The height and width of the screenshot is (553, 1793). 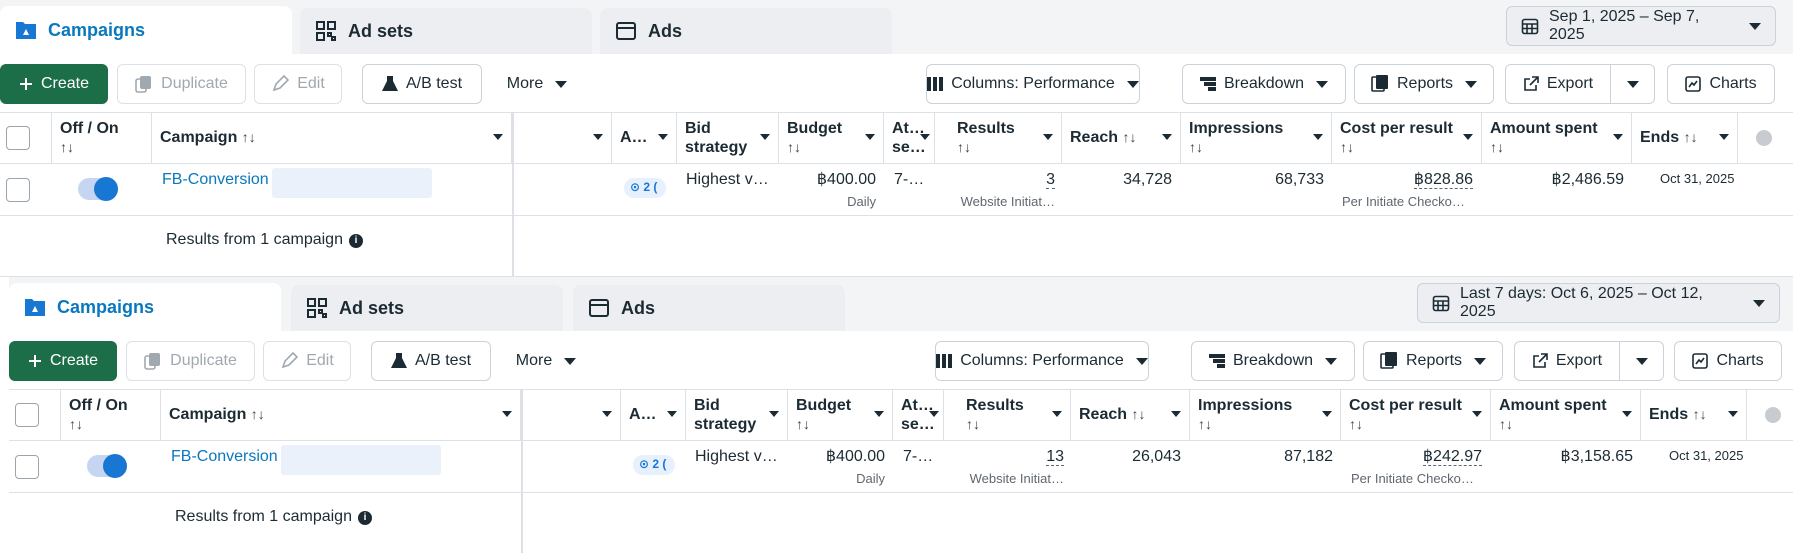 I want to click on reports-label: Reports, so click(x=1425, y=83).